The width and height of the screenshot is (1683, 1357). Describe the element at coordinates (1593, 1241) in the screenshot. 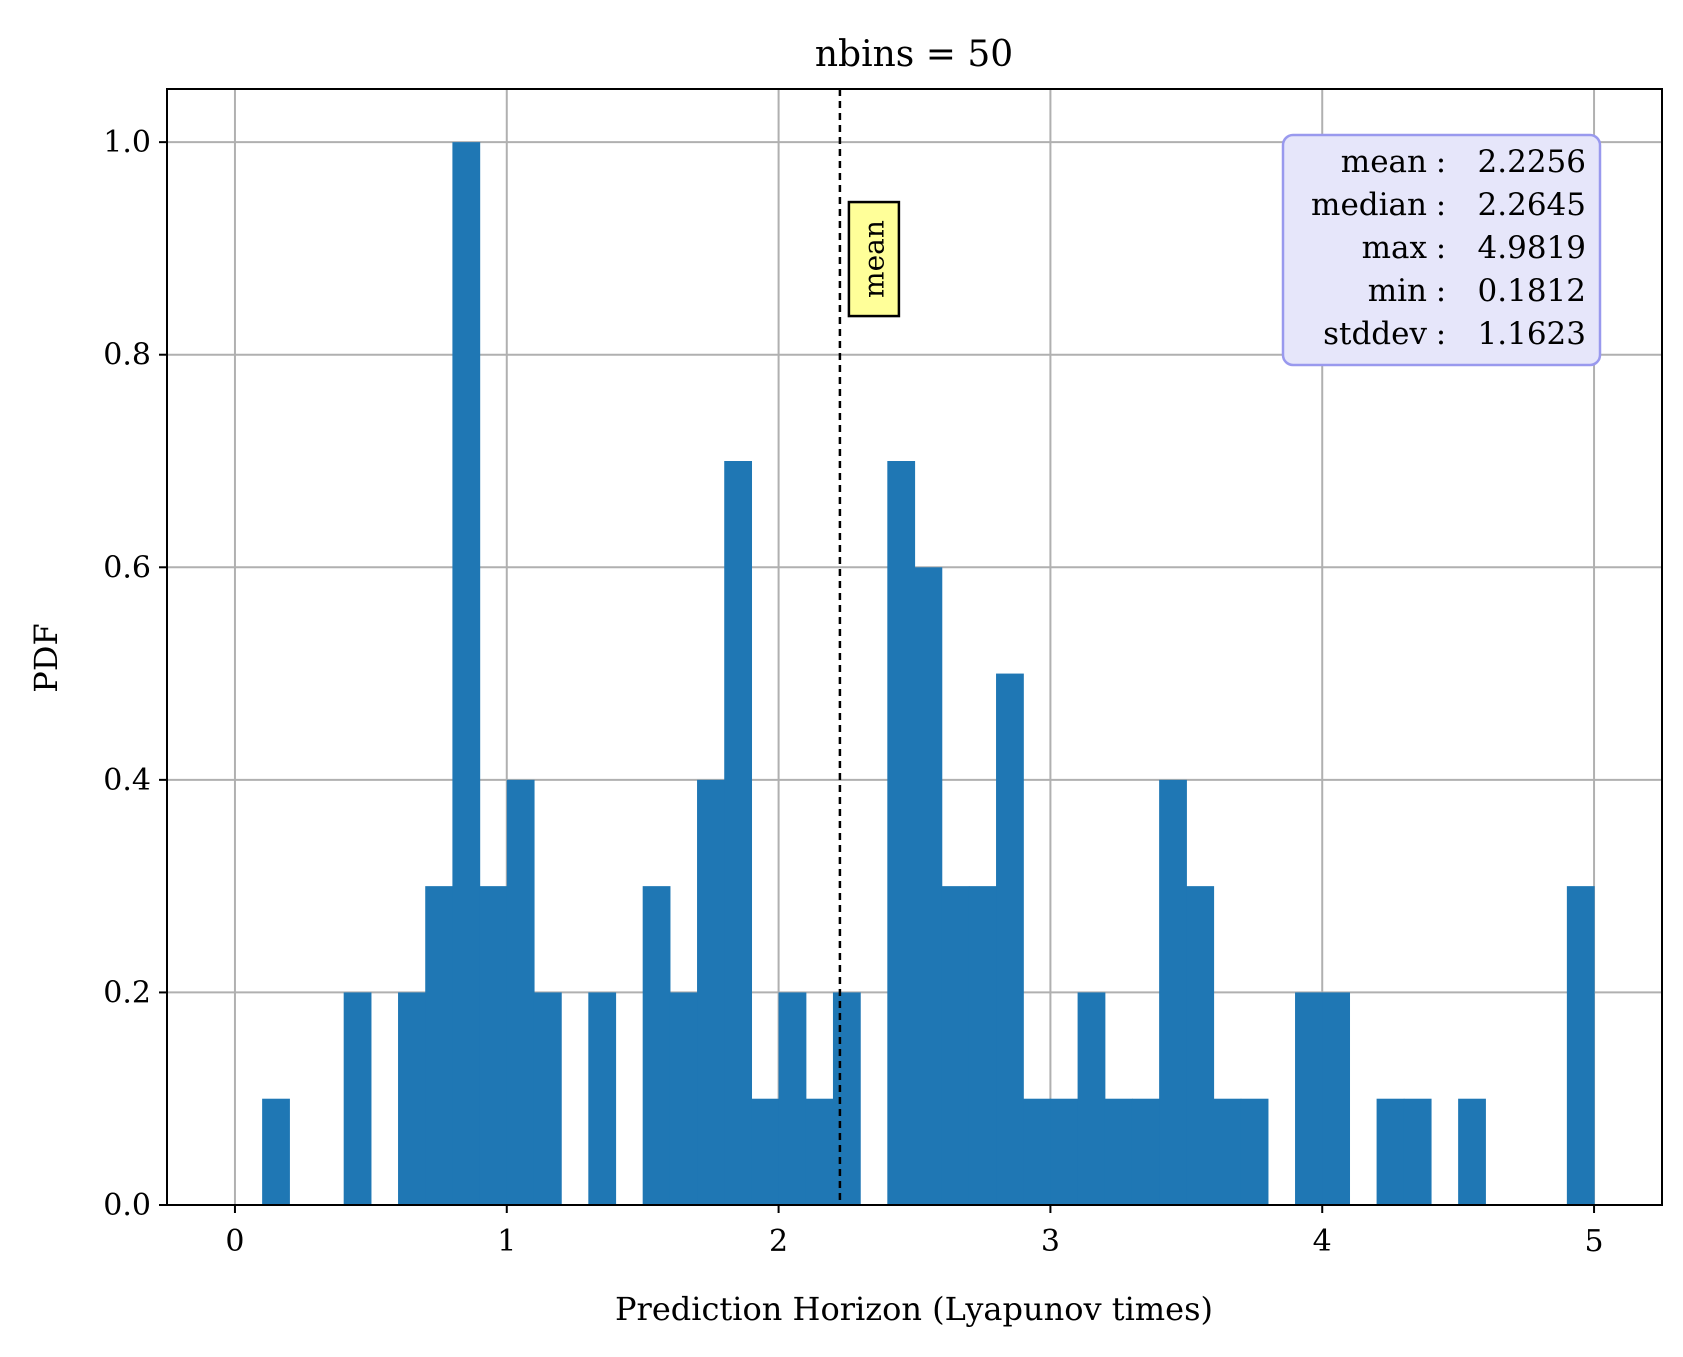

I see `x-tick-label: 5` at that location.